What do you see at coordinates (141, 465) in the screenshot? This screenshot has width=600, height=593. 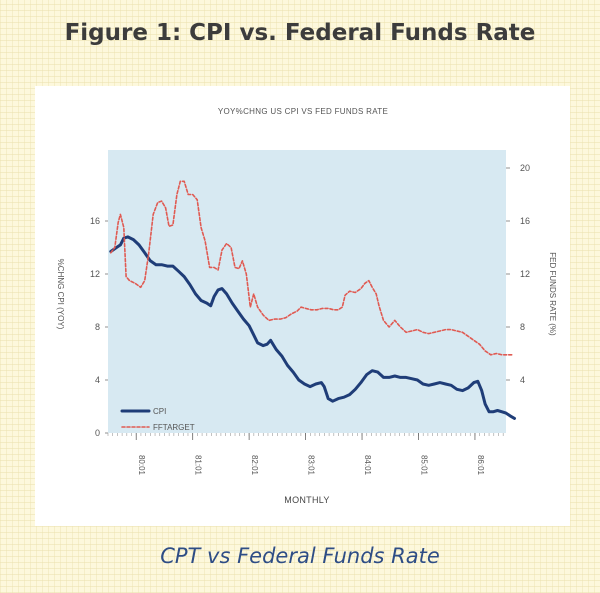 I see `x-tick-label: 80:01` at bounding box center [141, 465].